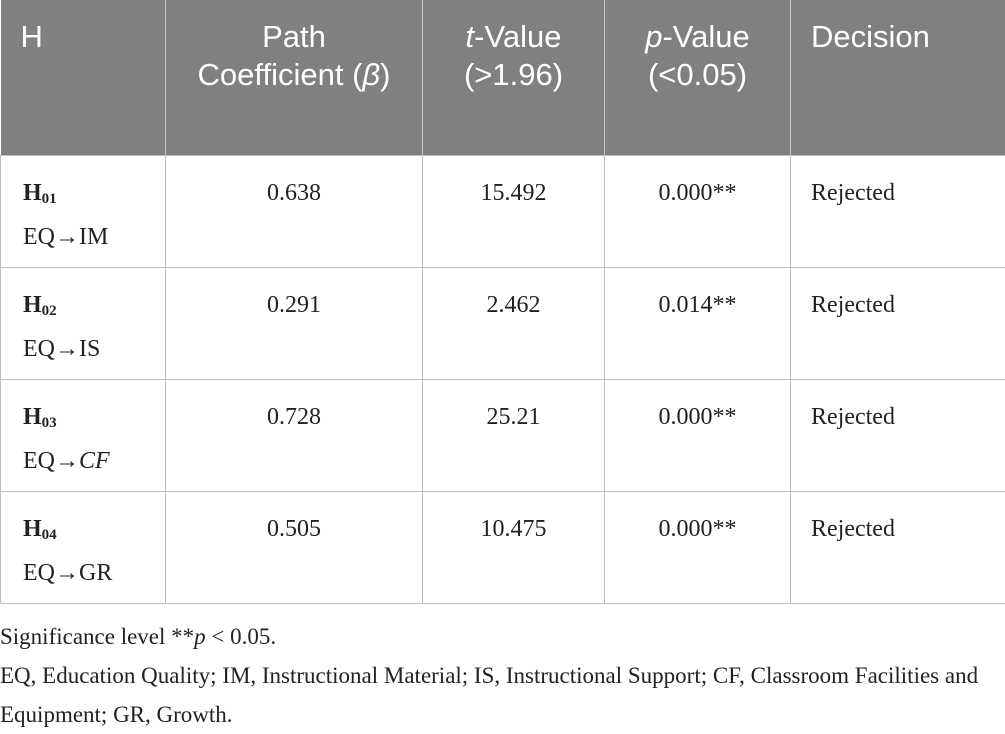 This screenshot has height=734, width=1005. I want to click on hypothesis-path: EQ→IS, so click(84, 349).